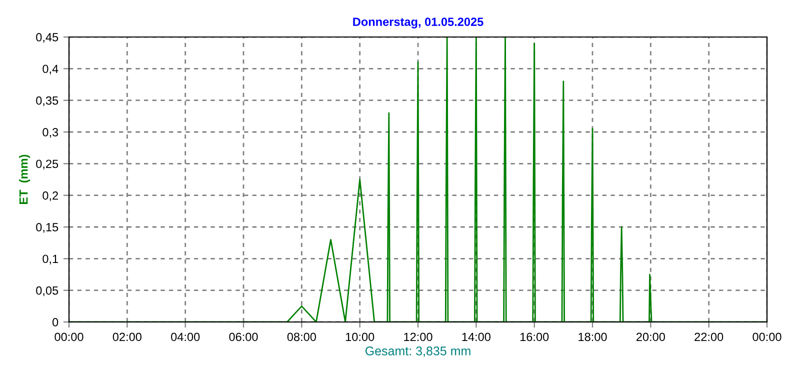 The image size is (792, 387). What do you see at coordinates (418, 337) in the screenshot?
I see `x-tick-label: 12:00` at bounding box center [418, 337].